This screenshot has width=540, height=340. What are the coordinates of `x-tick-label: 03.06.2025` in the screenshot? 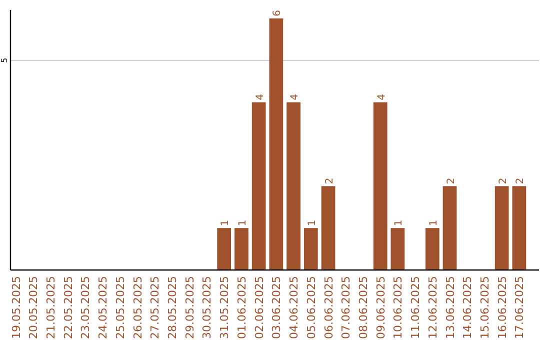 It's located at (277, 307).